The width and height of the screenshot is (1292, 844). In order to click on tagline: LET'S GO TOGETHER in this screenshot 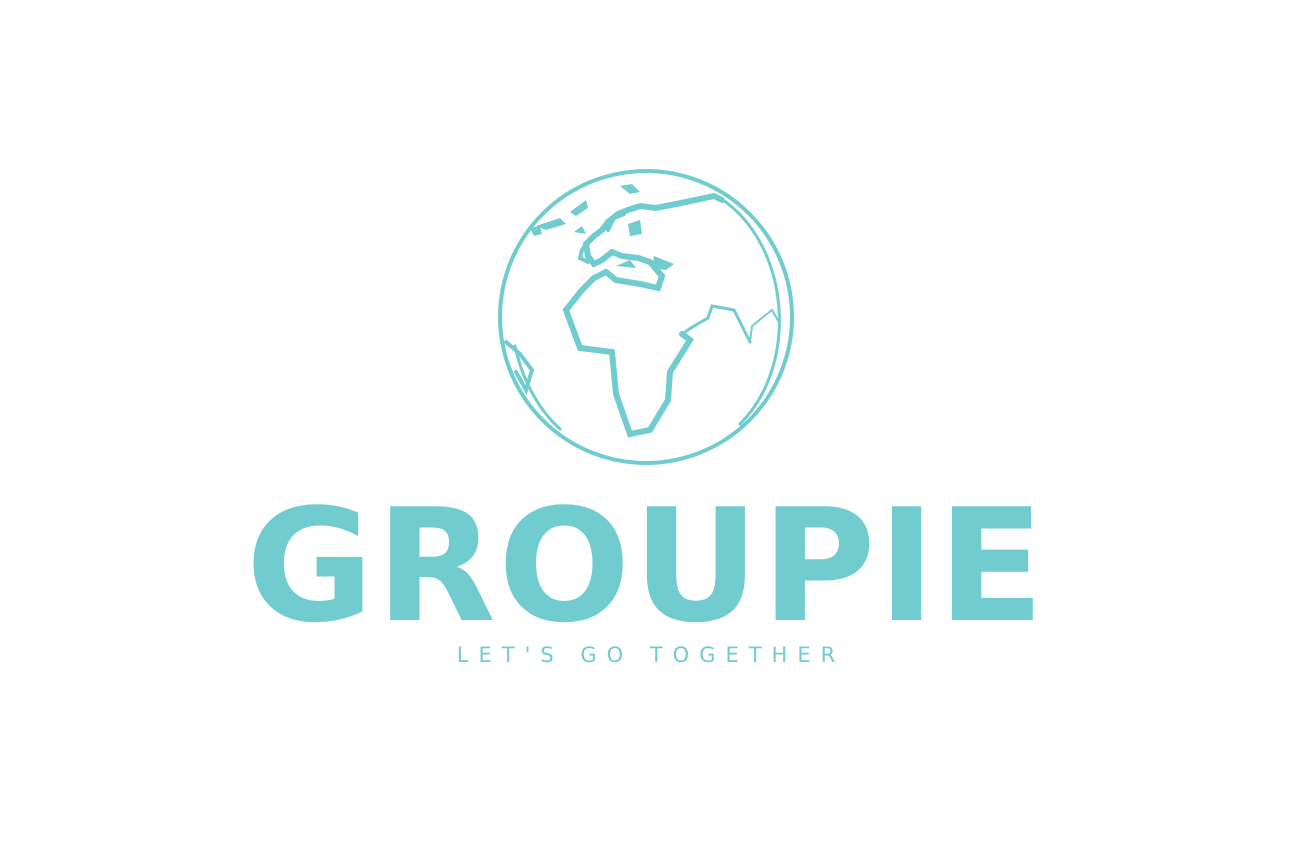, I will do `click(651, 655)`.